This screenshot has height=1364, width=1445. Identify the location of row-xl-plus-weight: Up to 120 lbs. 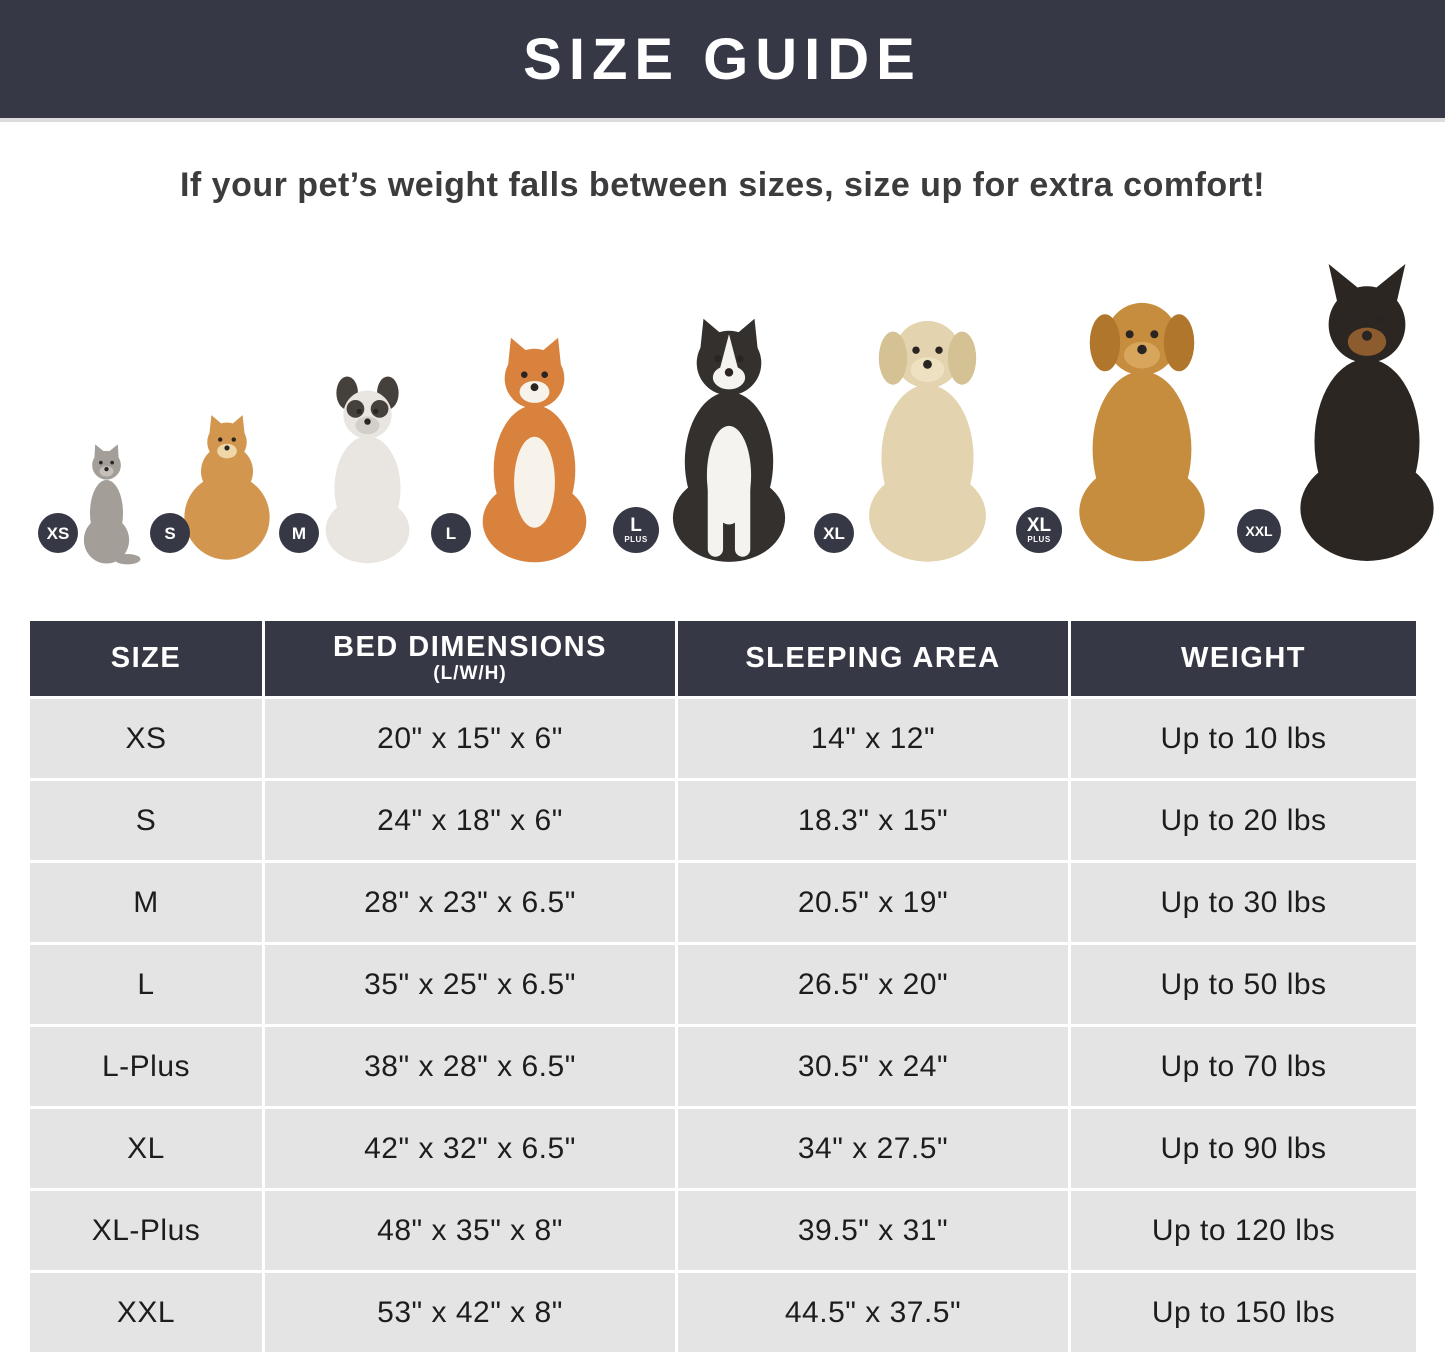
(1243, 1230).